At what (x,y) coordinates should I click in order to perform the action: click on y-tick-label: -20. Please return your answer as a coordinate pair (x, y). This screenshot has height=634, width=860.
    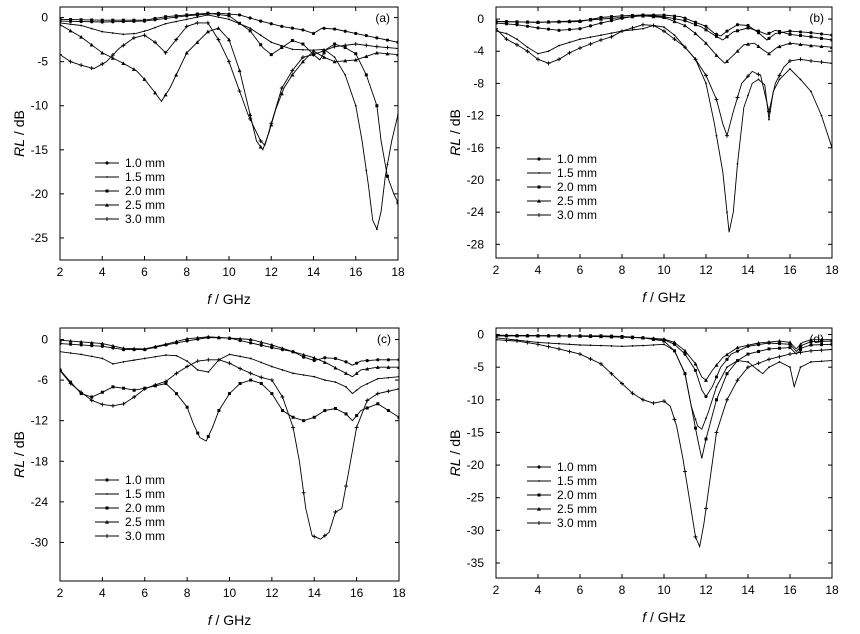
    Looking at the image, I should click on (40, 194).